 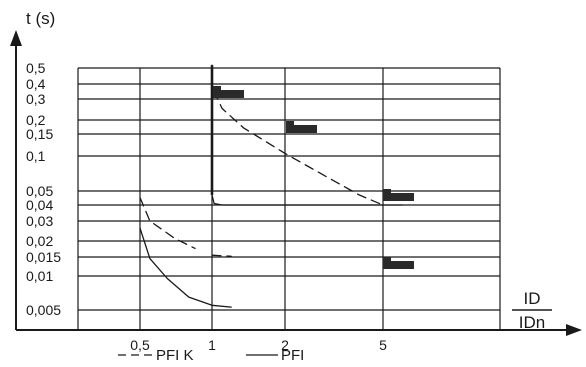 I want to click on legend-label-pfi: PFI, so click(x=292, y=355).